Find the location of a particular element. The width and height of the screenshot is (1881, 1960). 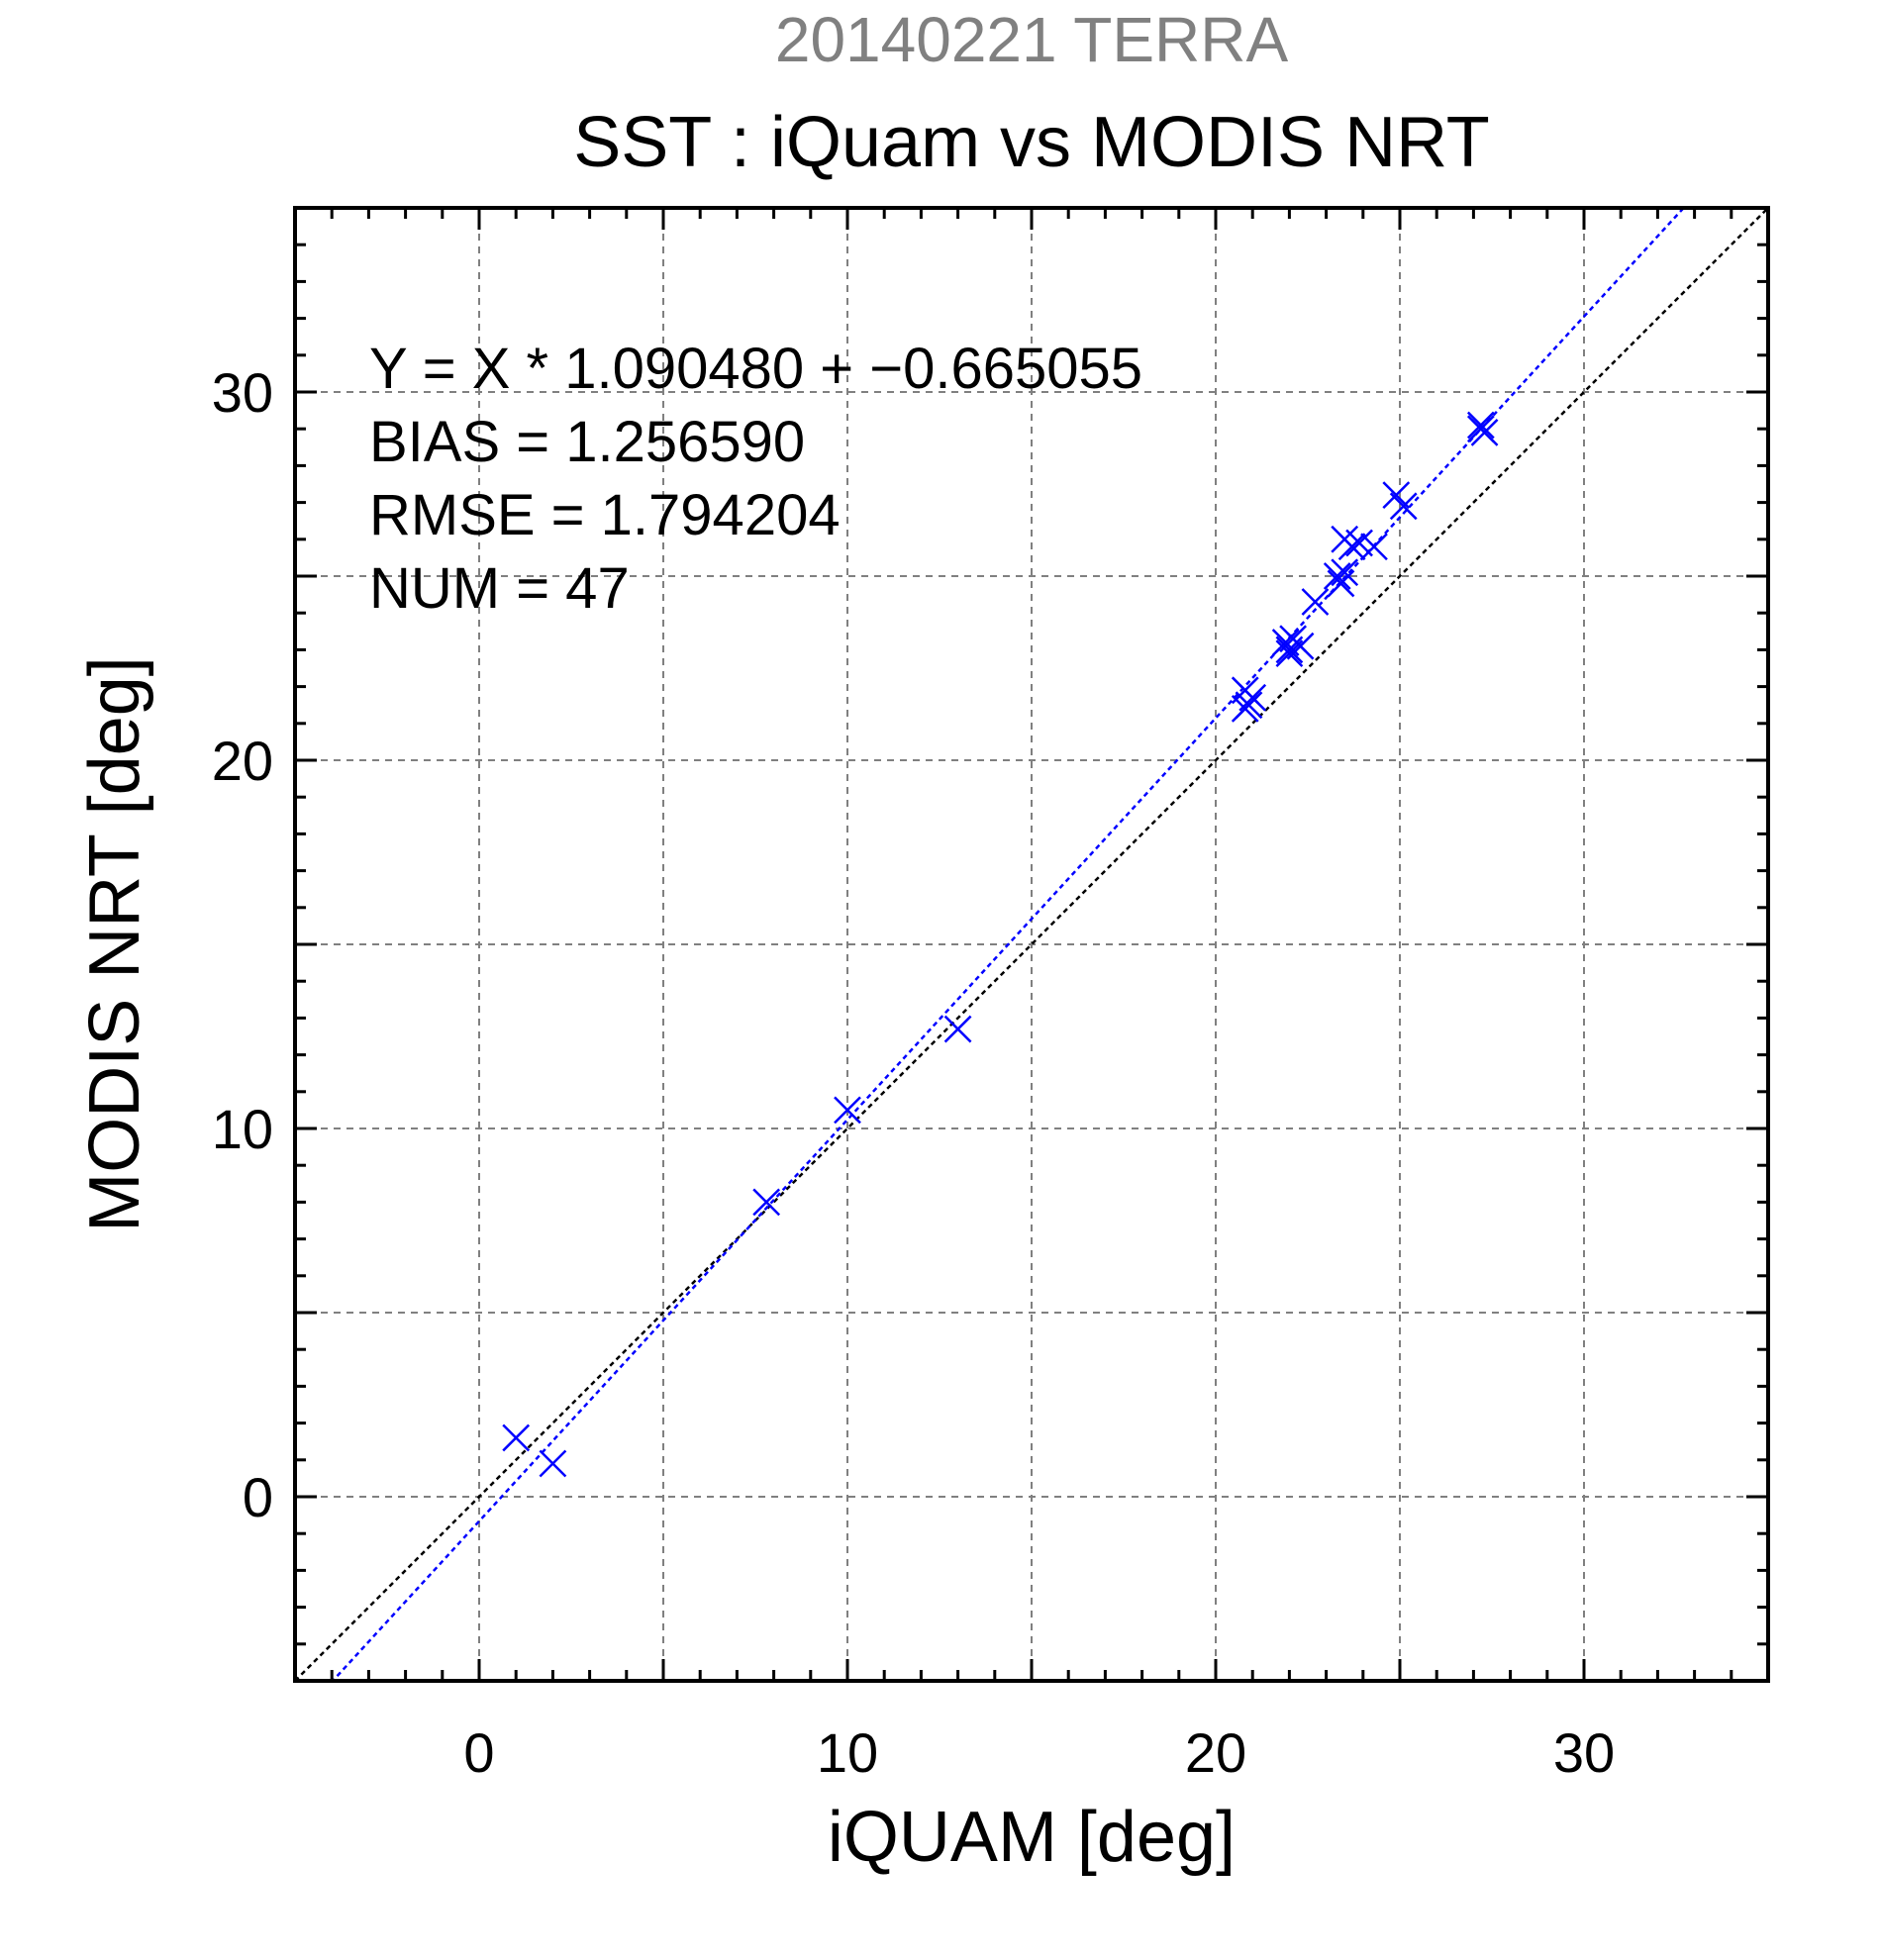

y-axis-label: MODIS NRT [deg] is located at coordinates (114, 944).